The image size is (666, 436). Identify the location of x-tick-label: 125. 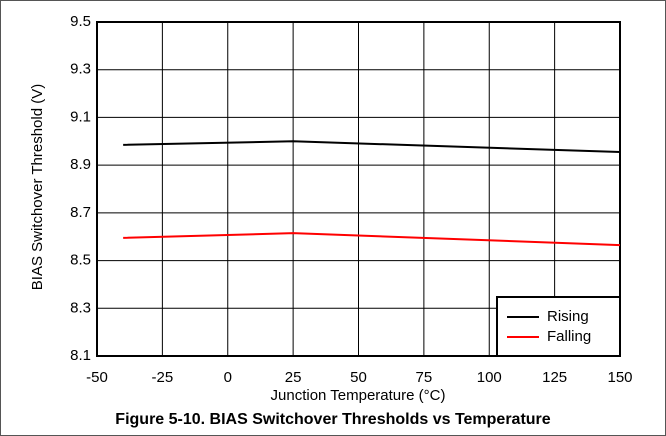
(554, 377).